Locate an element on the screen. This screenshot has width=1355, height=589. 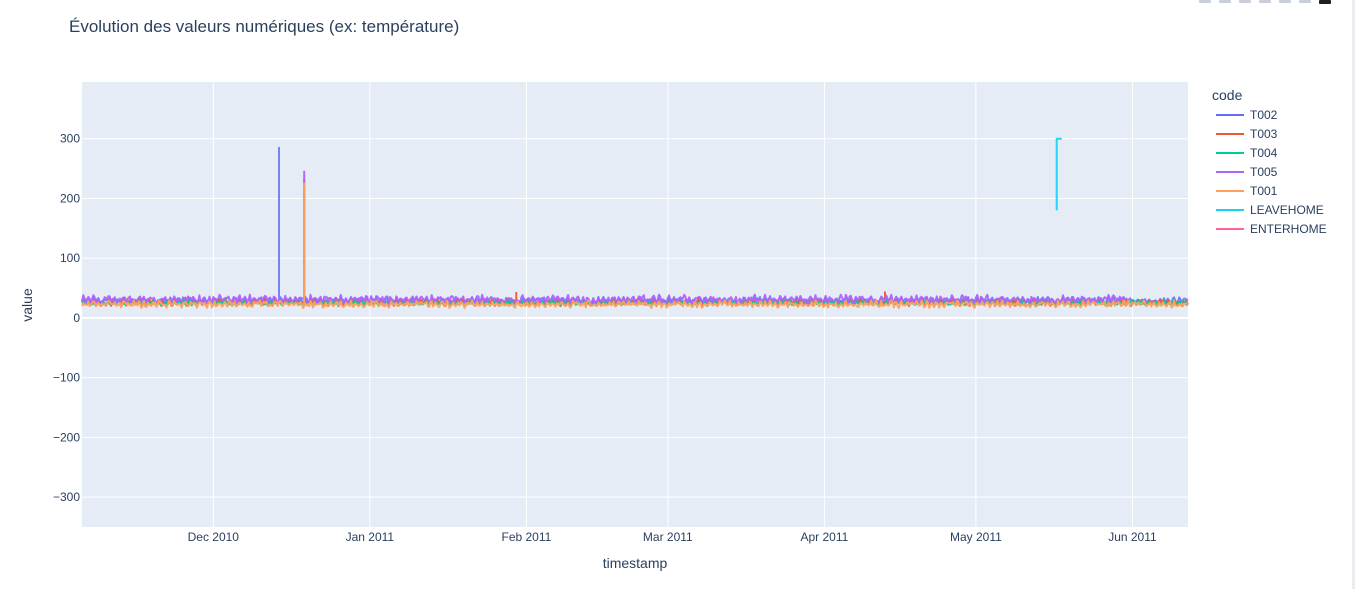
legend-item-t002: T002 is located at coordinates (1247, 115).